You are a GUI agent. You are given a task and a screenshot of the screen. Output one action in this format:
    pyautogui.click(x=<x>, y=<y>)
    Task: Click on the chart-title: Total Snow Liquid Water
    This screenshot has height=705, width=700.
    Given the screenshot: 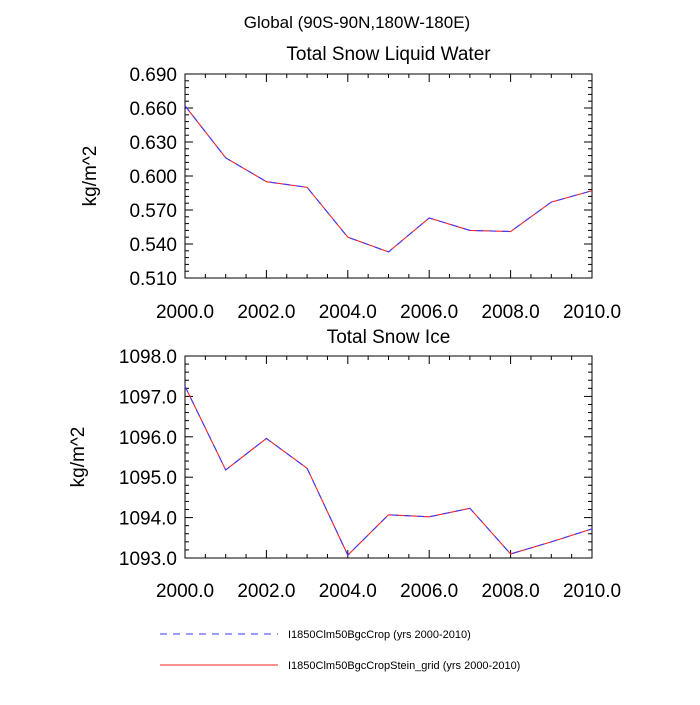 What is the action you would take?
    pyautogui.click(x=388, y=54)
    